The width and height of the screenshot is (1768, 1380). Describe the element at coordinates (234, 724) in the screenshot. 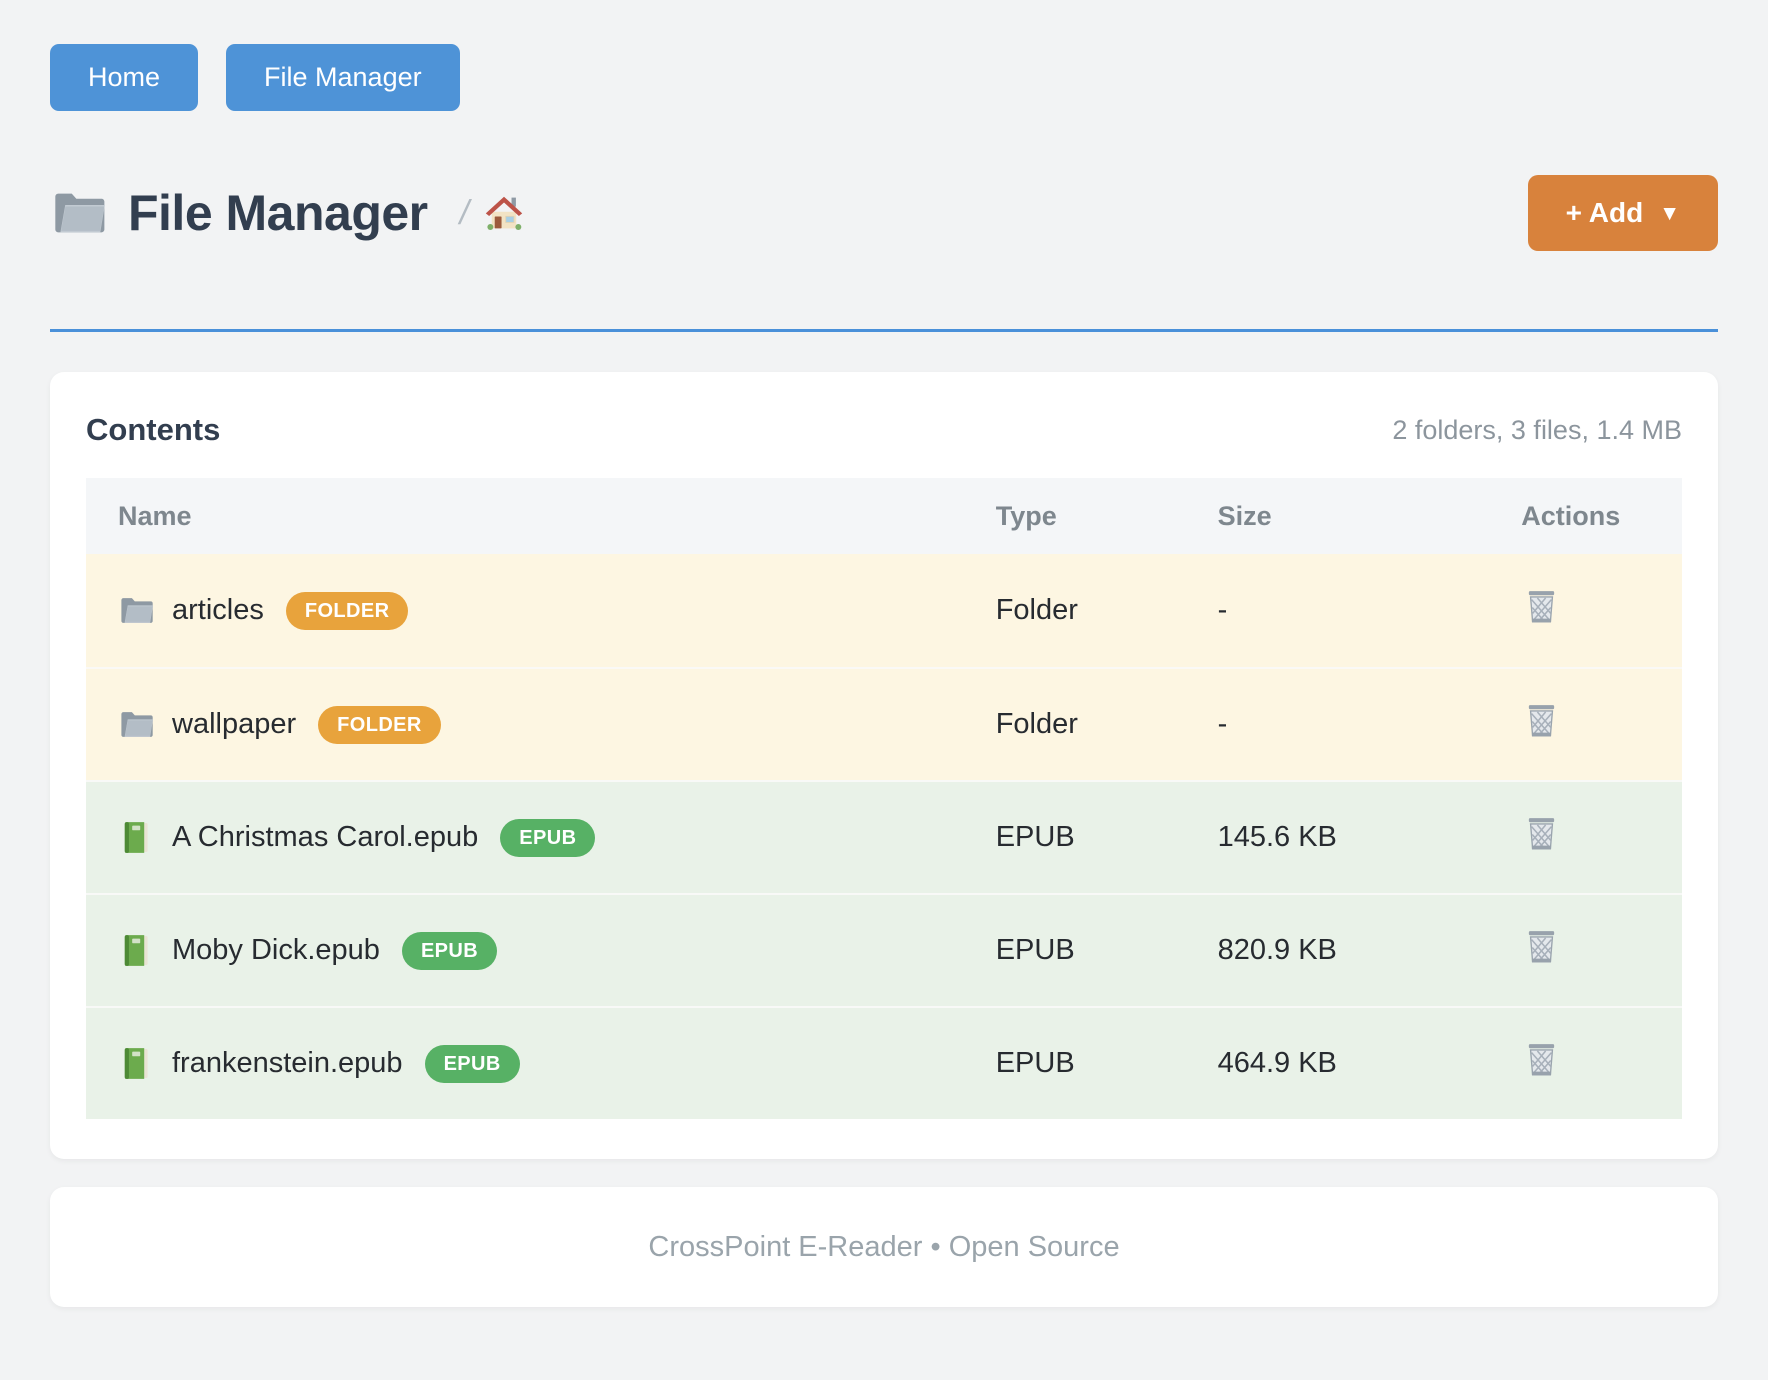

I see `file-name: wallpaper` at that location.